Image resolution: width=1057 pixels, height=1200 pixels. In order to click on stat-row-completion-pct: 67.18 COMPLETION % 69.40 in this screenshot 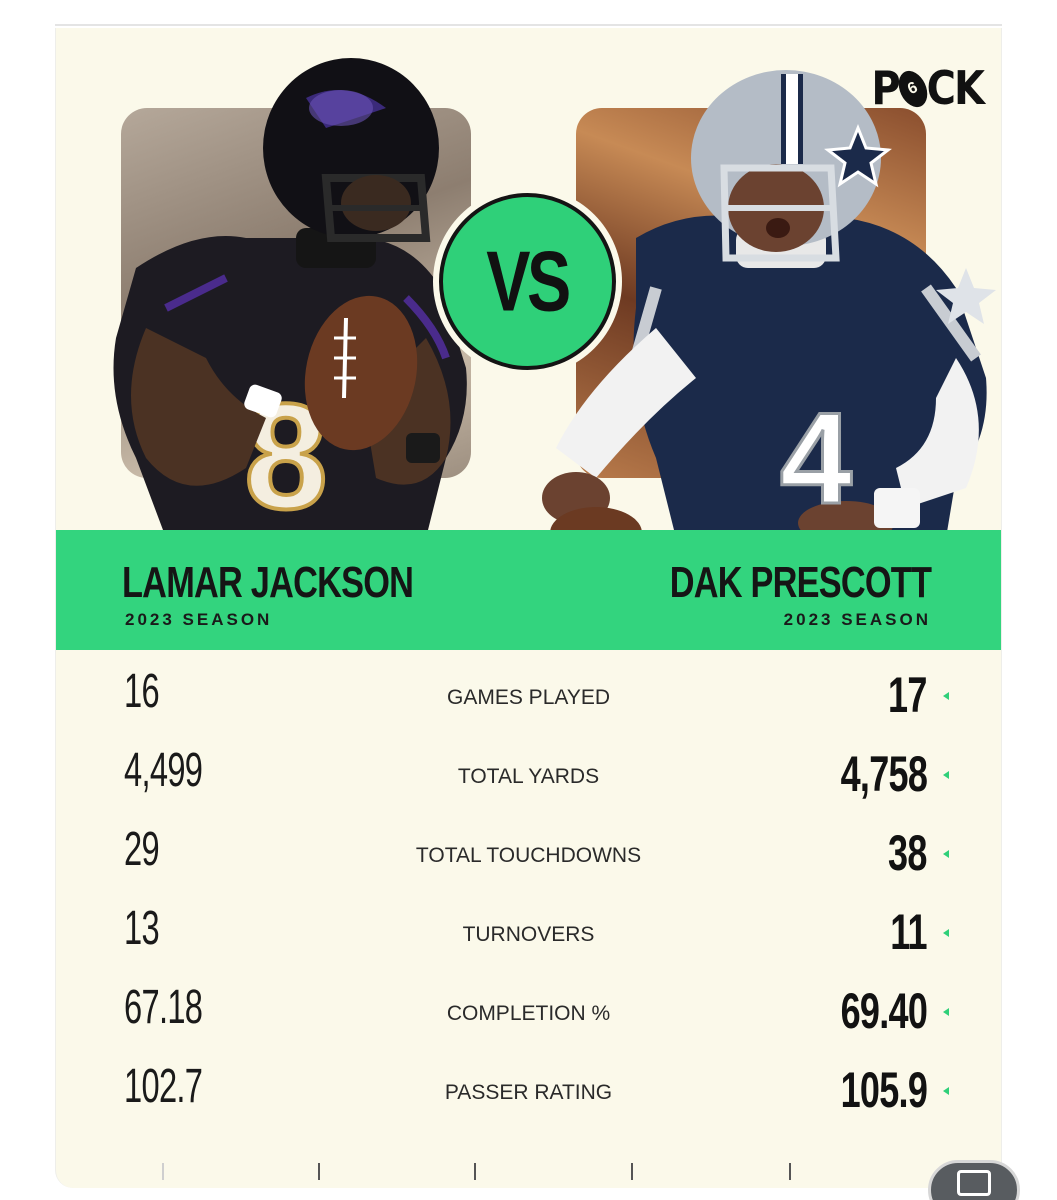, I will do `click(528, 1013)`.